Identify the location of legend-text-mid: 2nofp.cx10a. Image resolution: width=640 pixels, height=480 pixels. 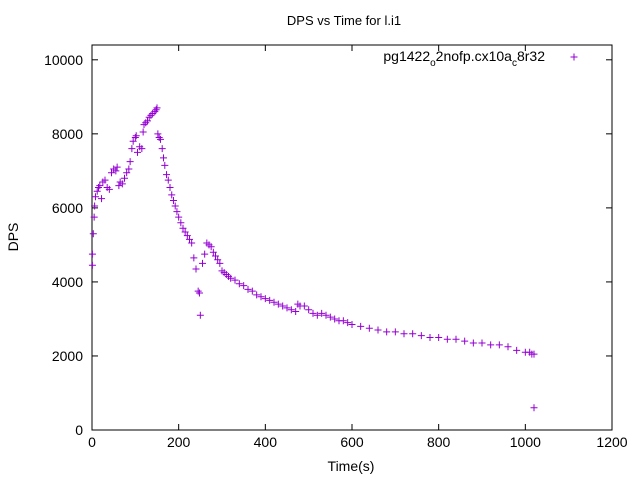
(474, 56).